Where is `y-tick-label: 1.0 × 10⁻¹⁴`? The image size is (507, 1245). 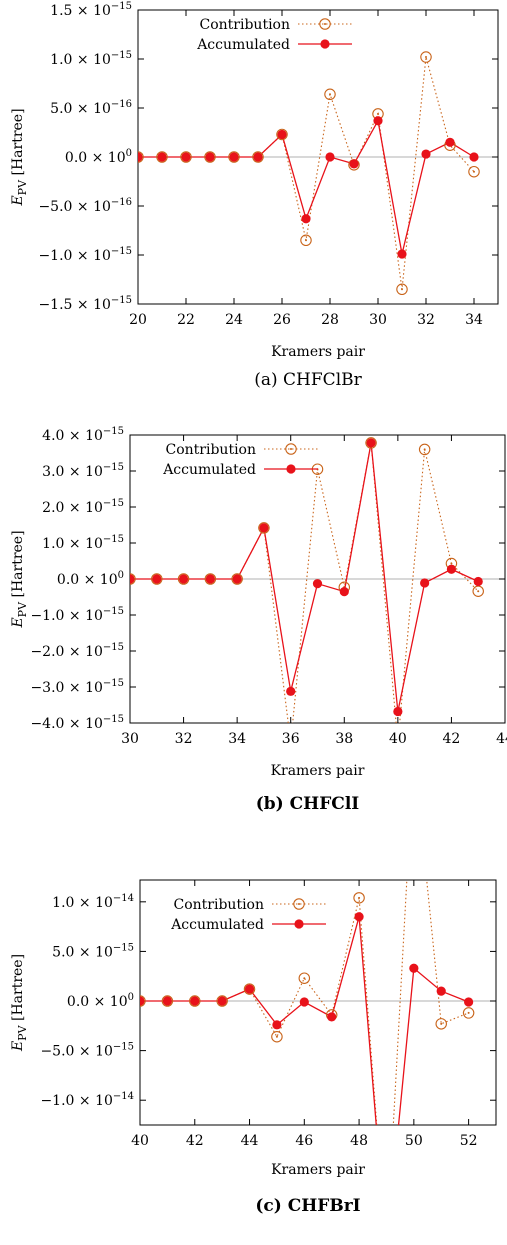
y-tick-label: 1.0 × 10⁻¹⁴ is located at coordinates (93, 902).